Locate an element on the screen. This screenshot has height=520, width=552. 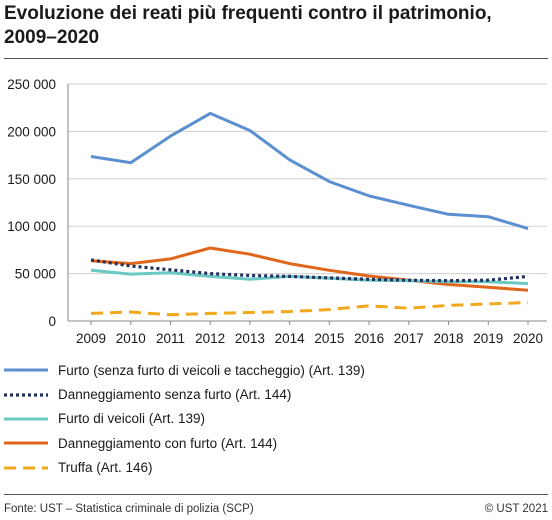
copyright-note: © UST 2021 is located at coordinates (516, 509).